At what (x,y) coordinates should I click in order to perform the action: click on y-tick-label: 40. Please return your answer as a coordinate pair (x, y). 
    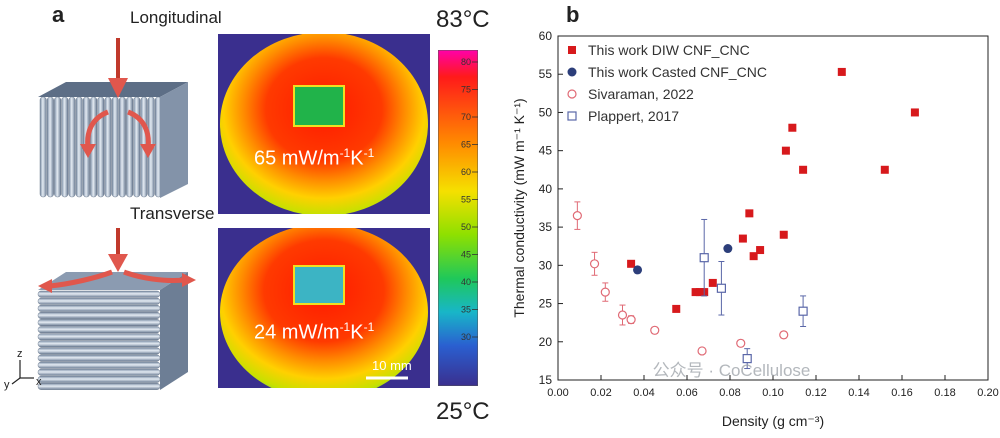
    Looking at the image, I should click on (546, 189).